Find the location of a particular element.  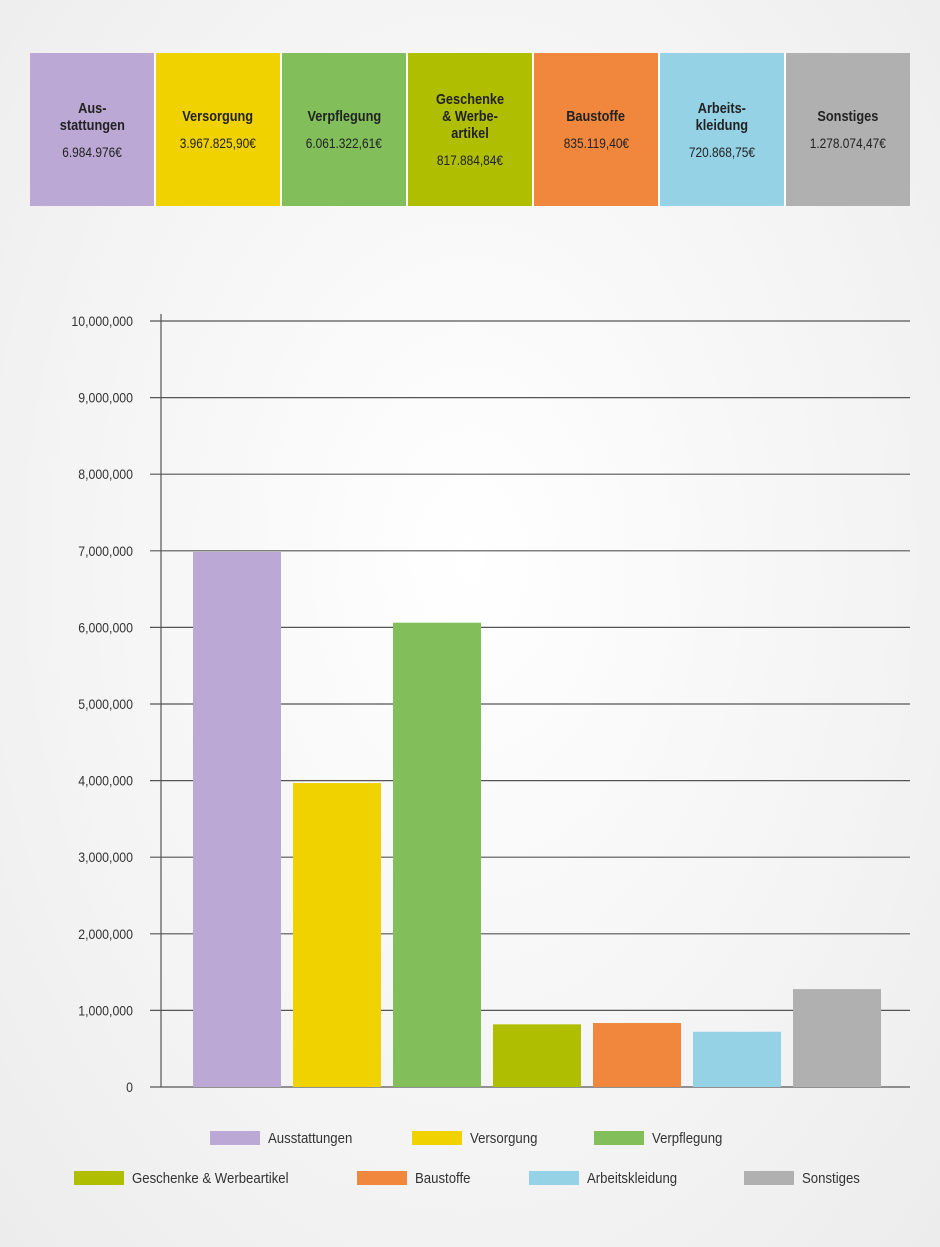

summary-cell: Baustoffe 835.119,40€ is located at coordinates (596, 129).